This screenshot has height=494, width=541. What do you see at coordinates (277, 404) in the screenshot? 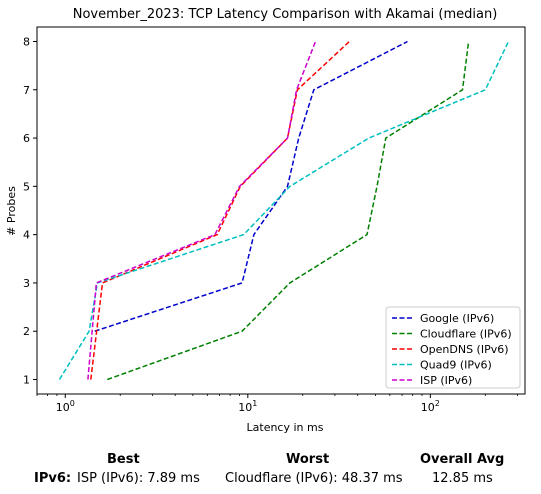
I see `x-axis: 10⁰ 10¹ 10²` at bounding box center [277, 404].